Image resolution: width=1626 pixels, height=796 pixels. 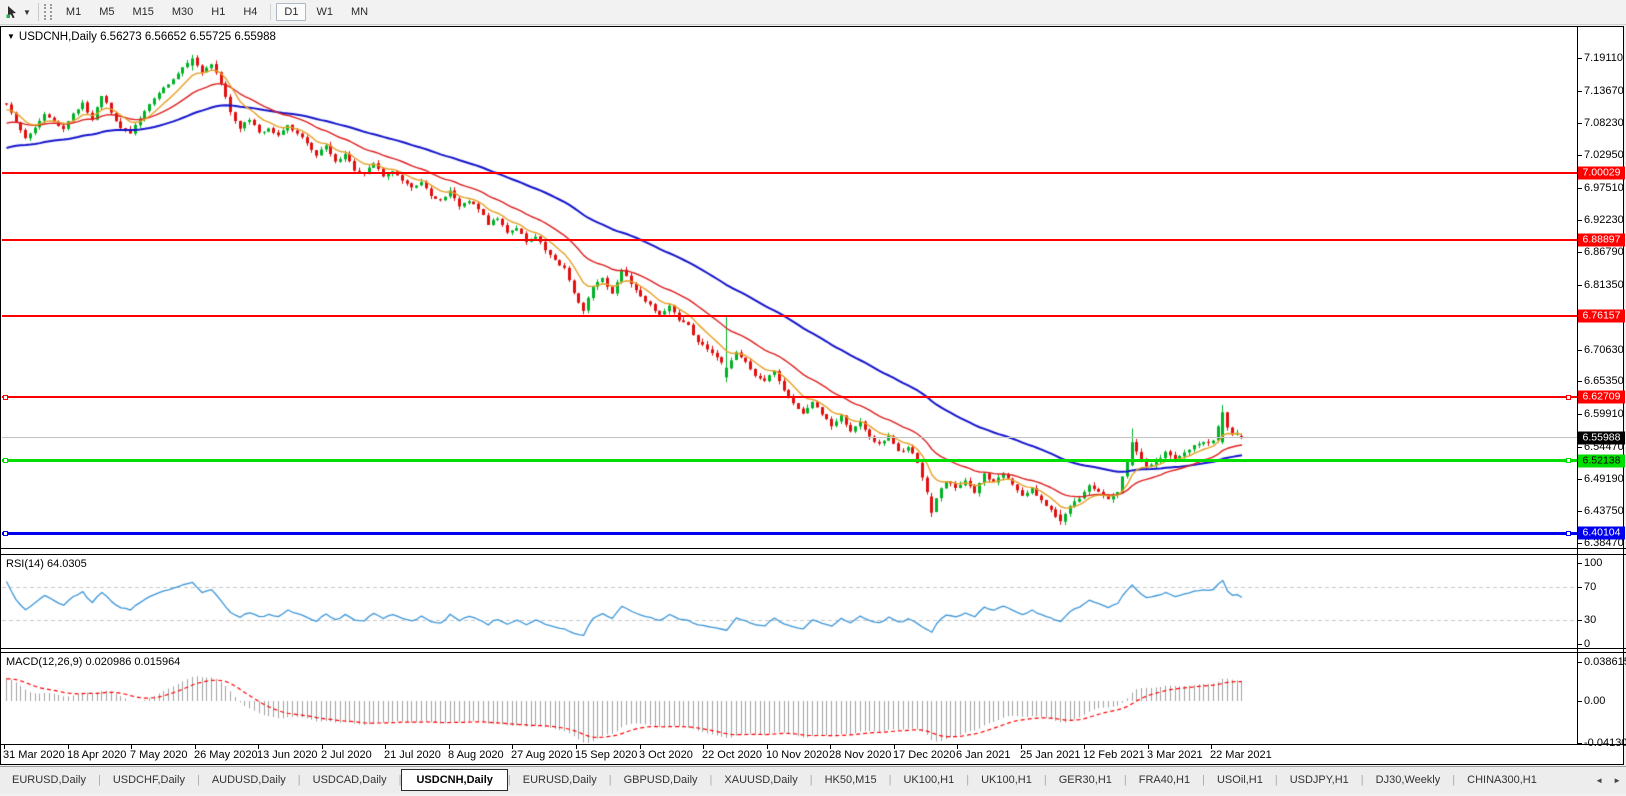 What do you see at coordinates (1604, 285) in the screenshot?
I see `price-tick-6.81350-label: 6.81350` at bounding box center [1604, 285].